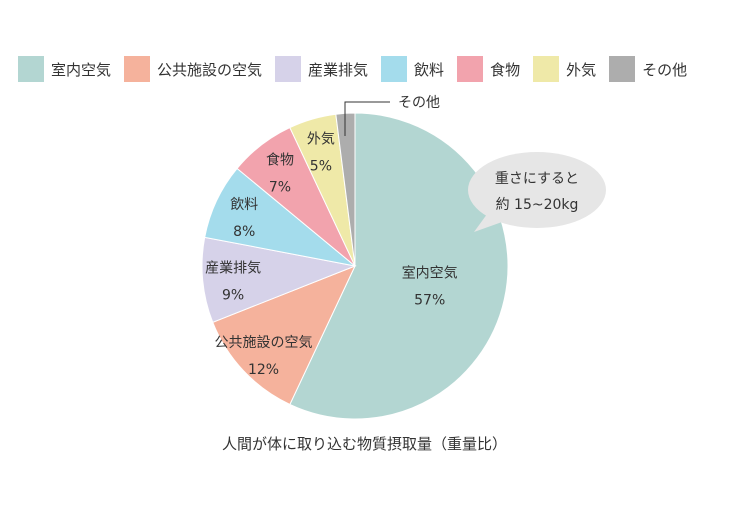 This screenshot has width=729, height=516. I want to click on legend-label: 外気, so click(581, 69).